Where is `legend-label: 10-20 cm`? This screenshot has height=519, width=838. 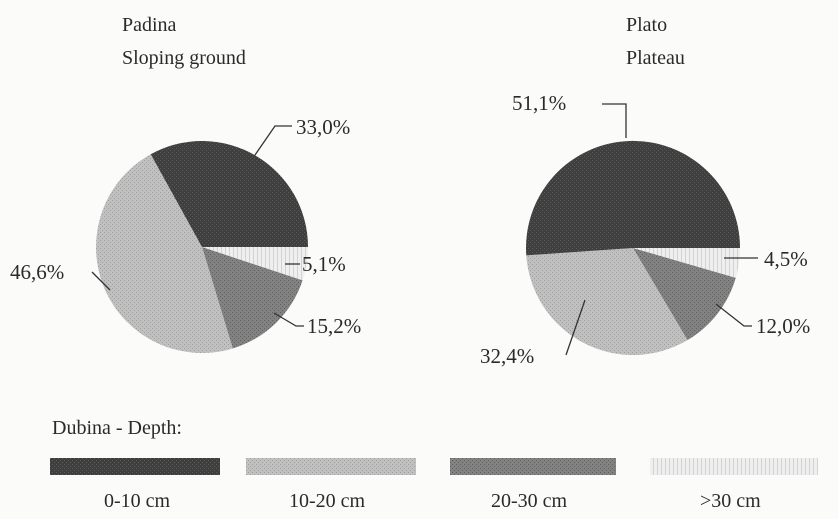 legend-label: 10-20 cm is located at coordinates (327, 501).